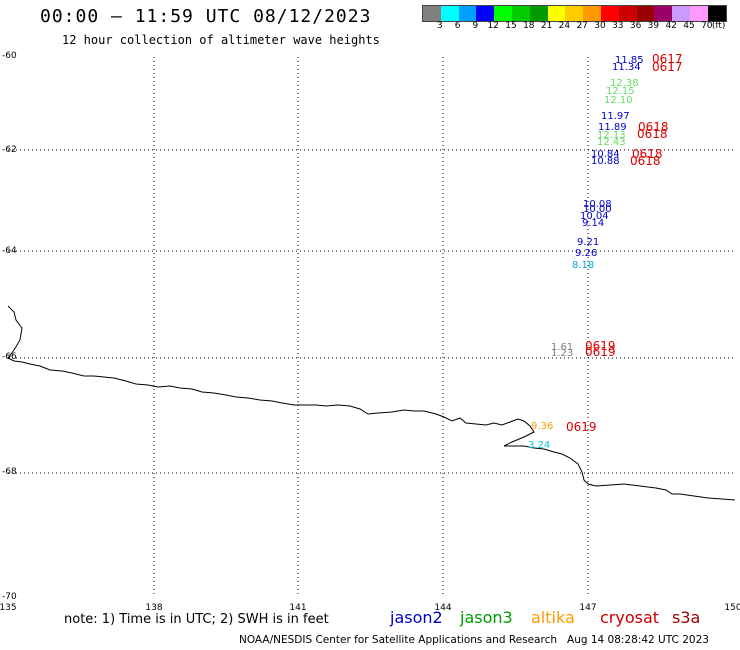  I want to click on scale-label: 70, so click(707, 26).